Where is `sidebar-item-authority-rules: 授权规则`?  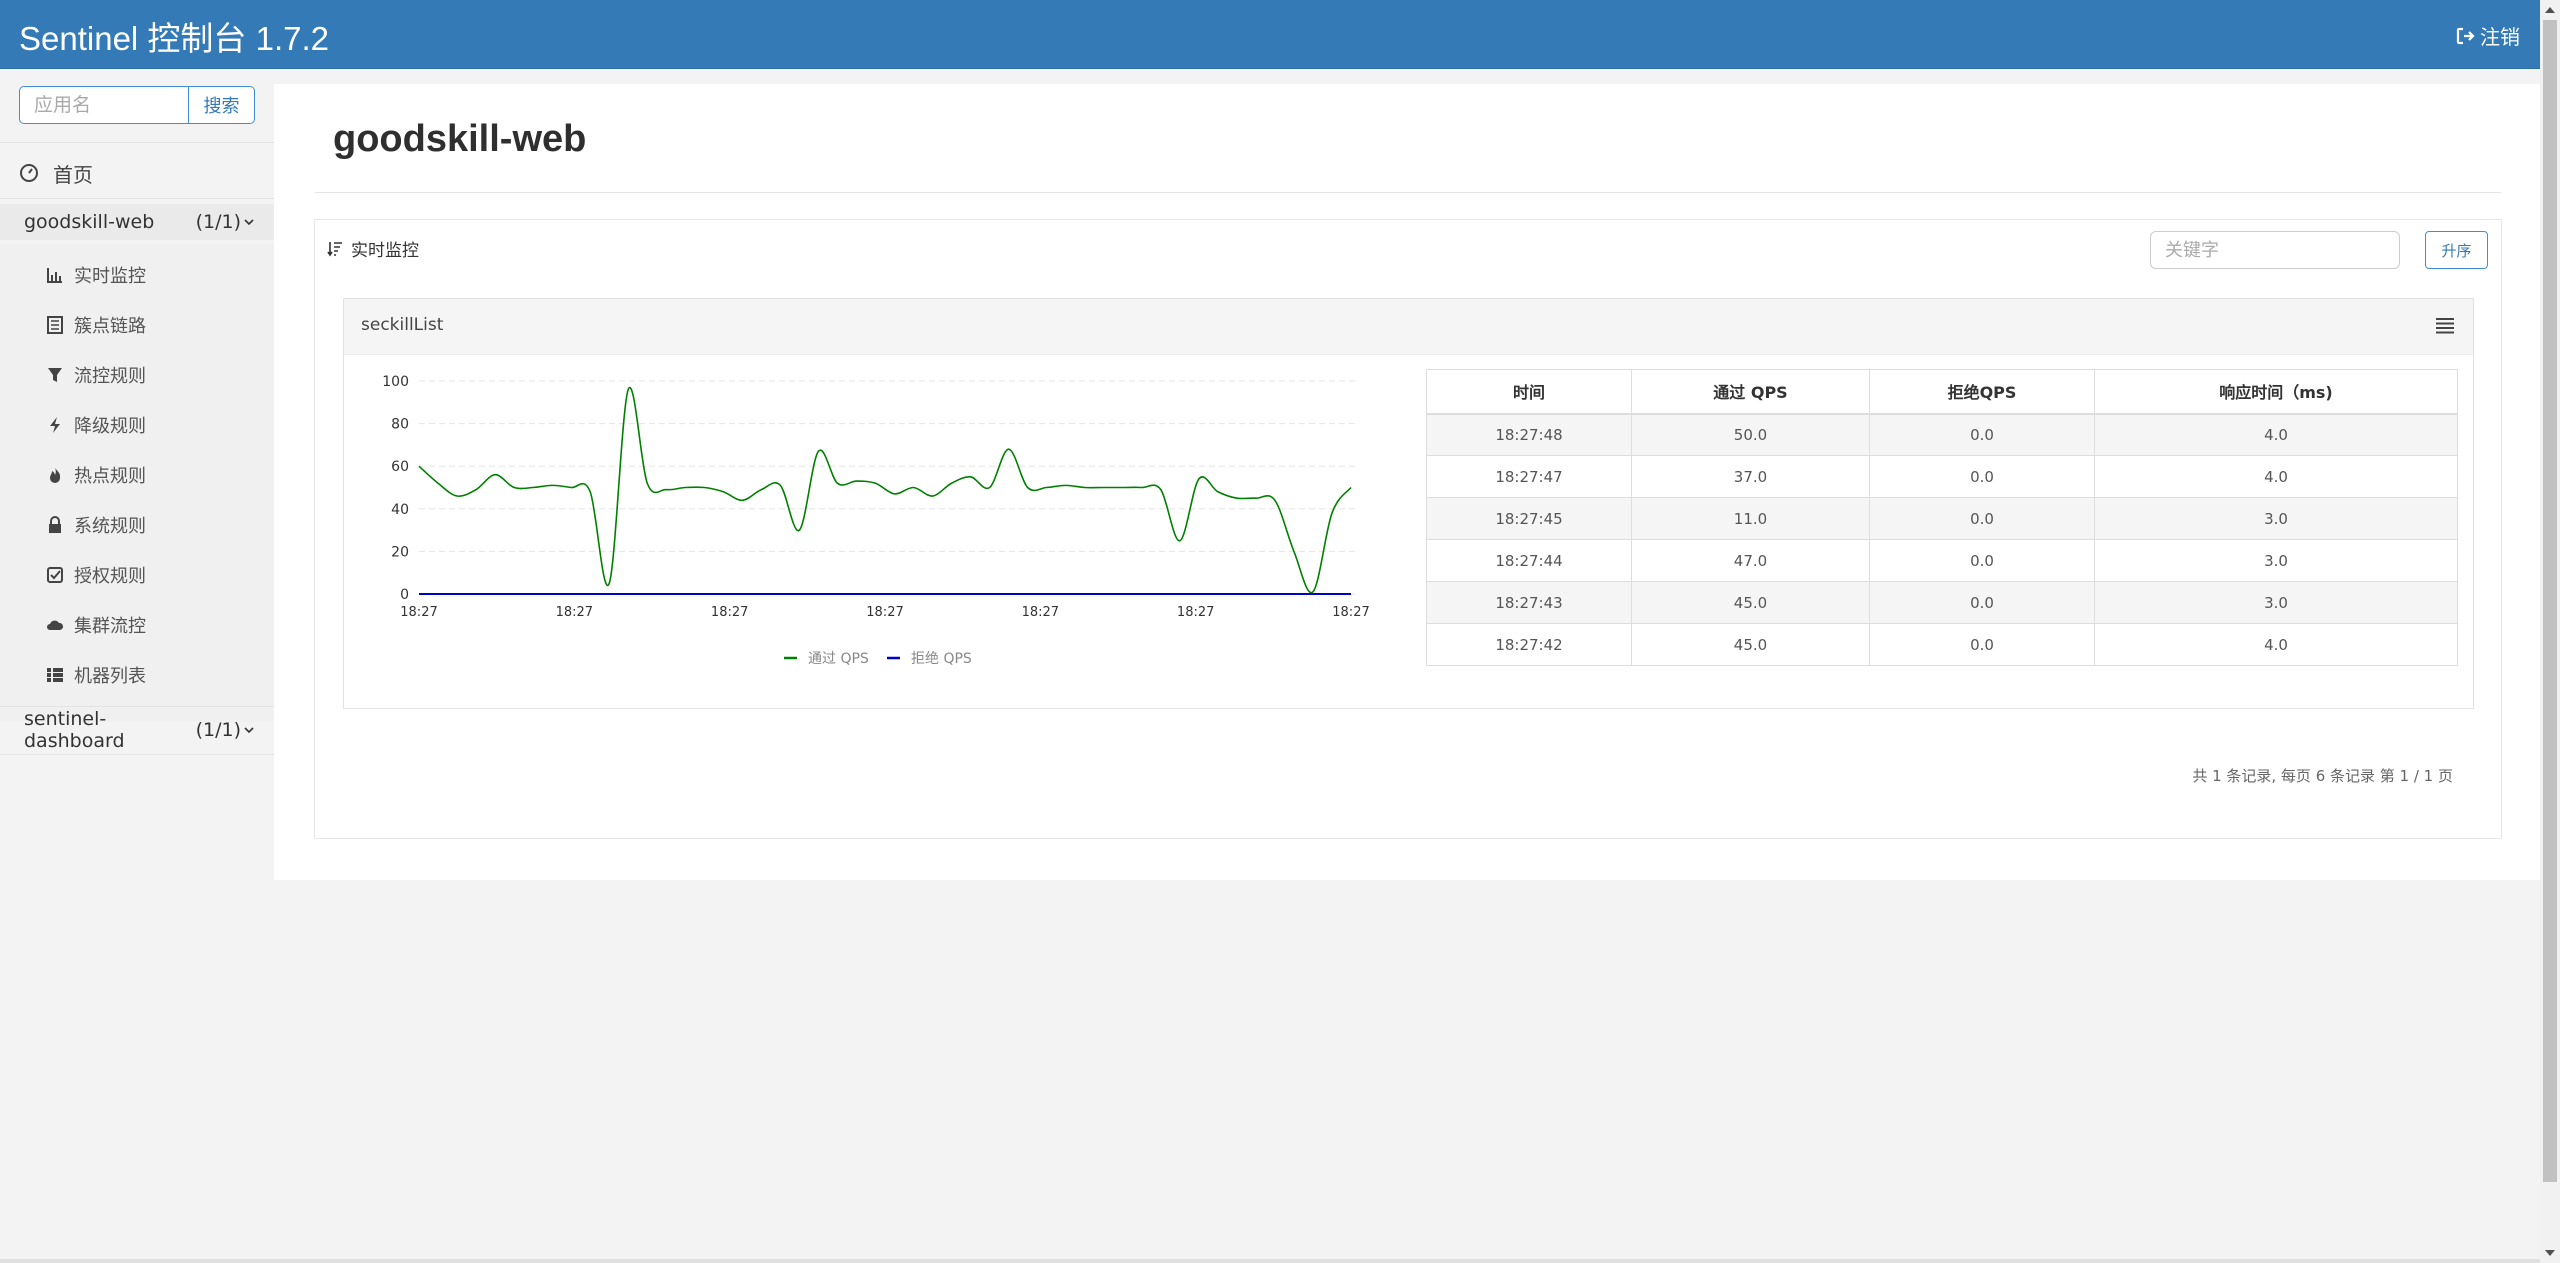
sidebar-item-authority-rules: 授权规则 is located at coordinates (137, 575).